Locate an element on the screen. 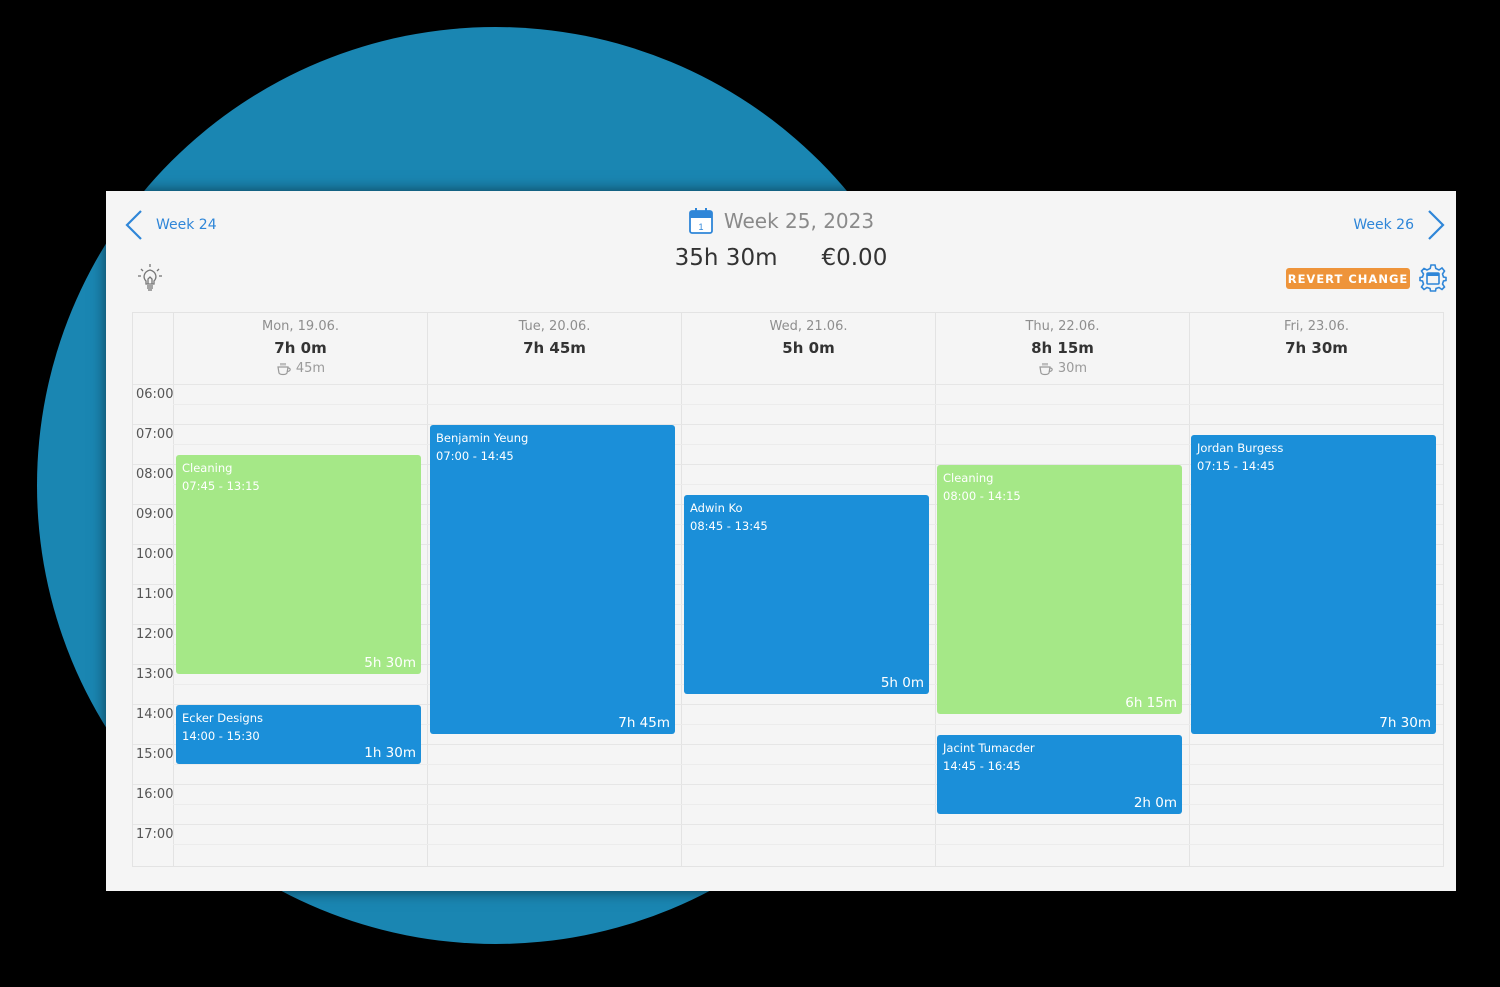  shift-block: Jacint Tumacder 14:45 - 16:45 2h 0m is located at coordinates (1059, 774).